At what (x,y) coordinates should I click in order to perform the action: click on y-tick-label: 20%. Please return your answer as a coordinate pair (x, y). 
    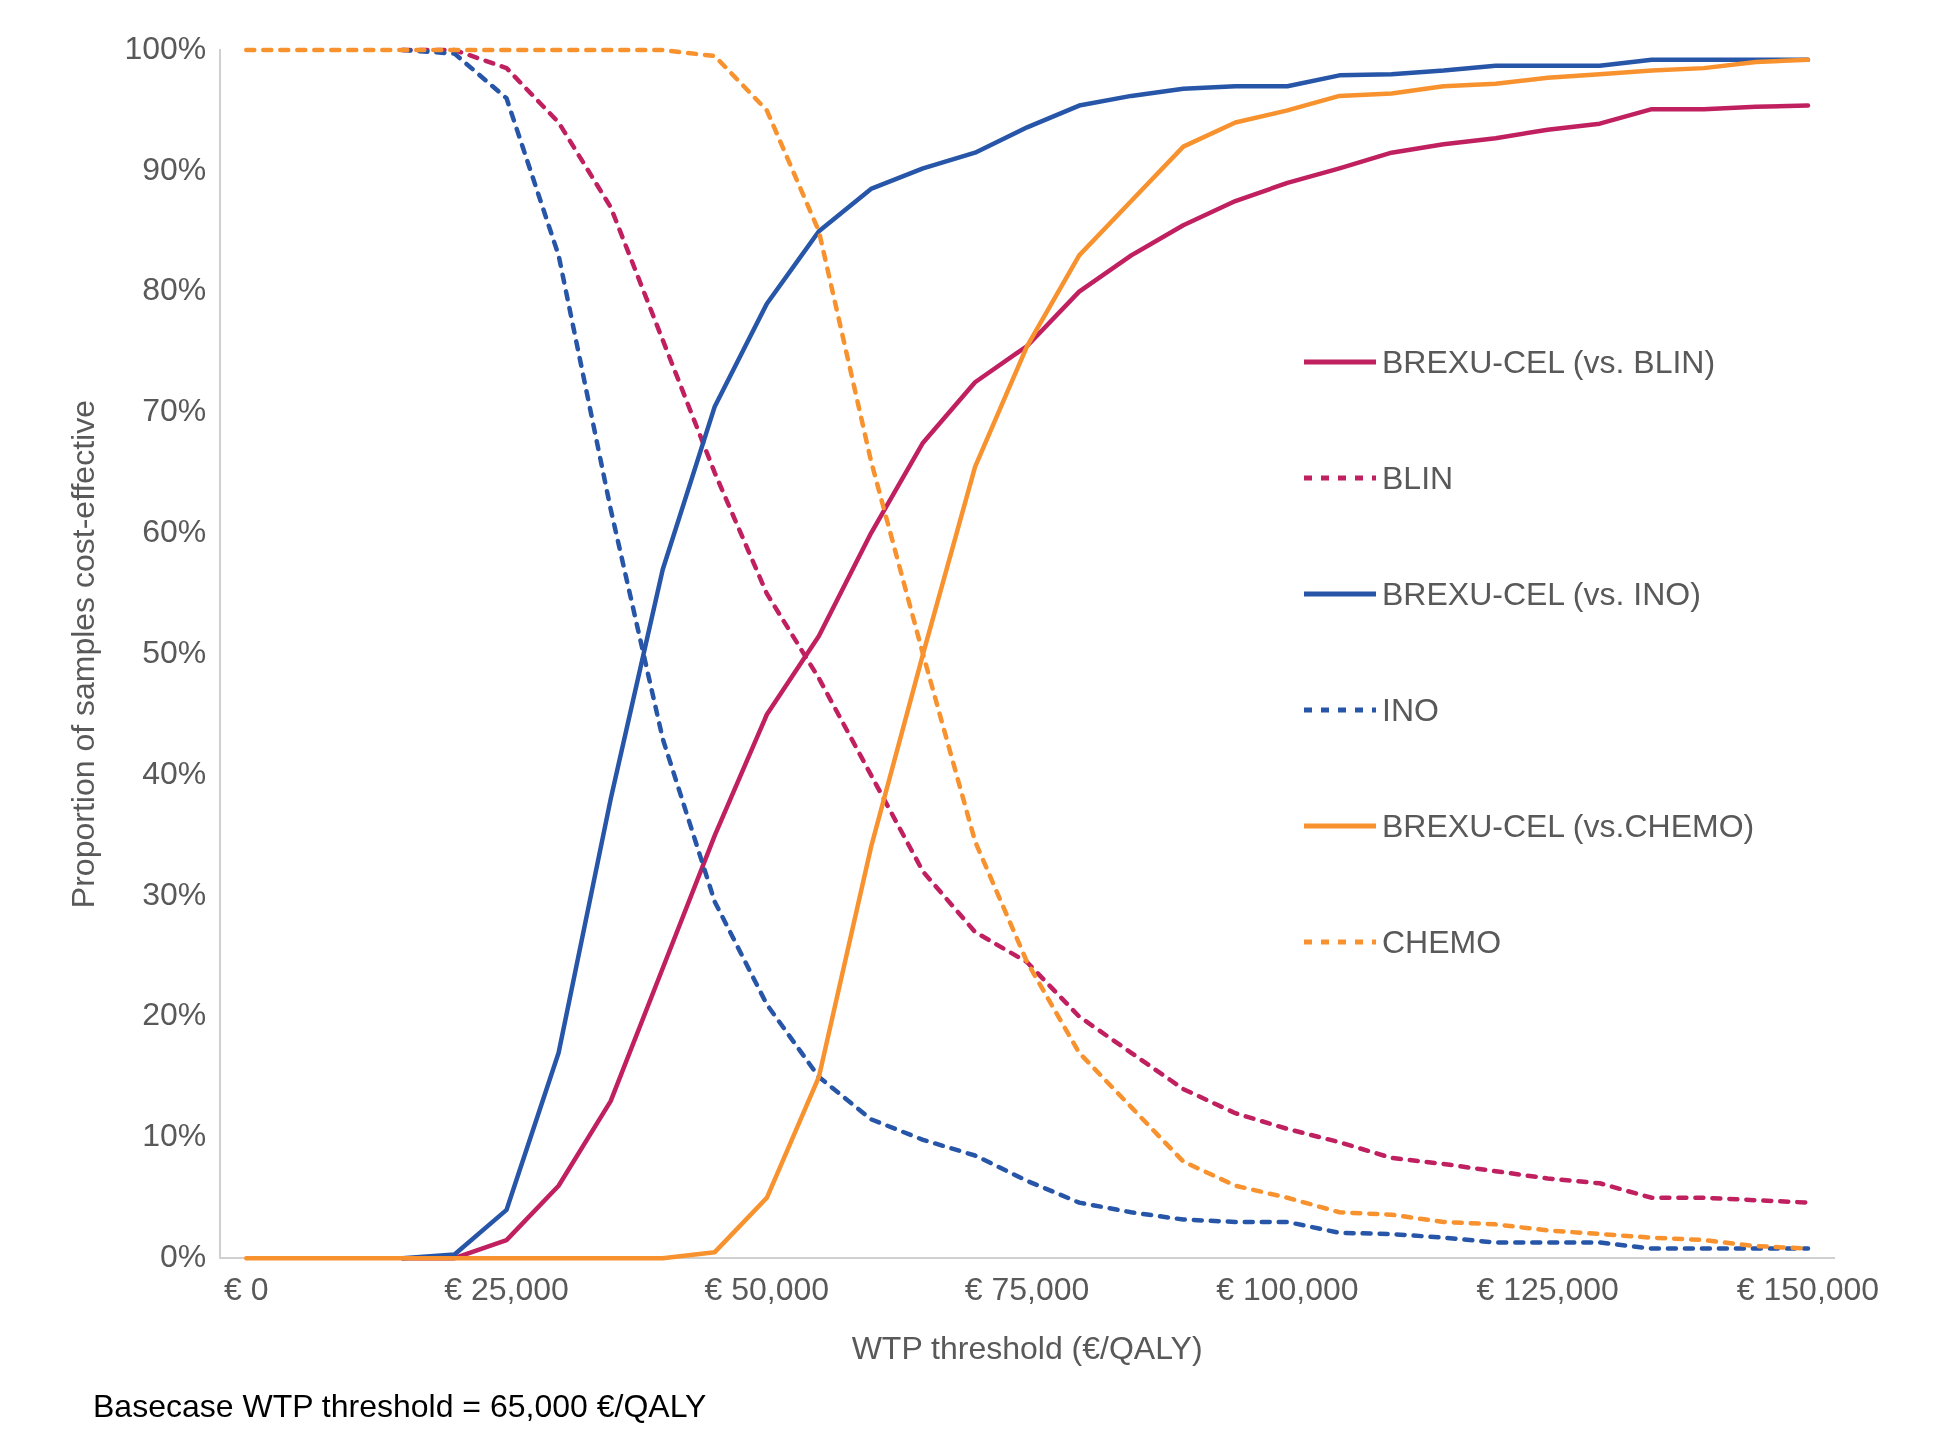
    Looking at the image, I should click on (174, 1014).